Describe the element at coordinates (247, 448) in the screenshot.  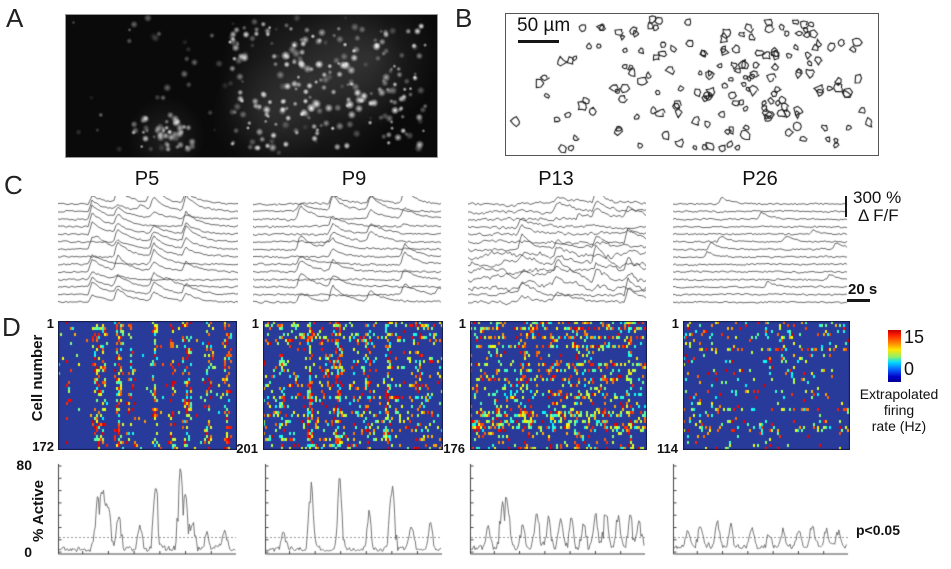
I see `heatmap2-last-cell: 201` at that location.